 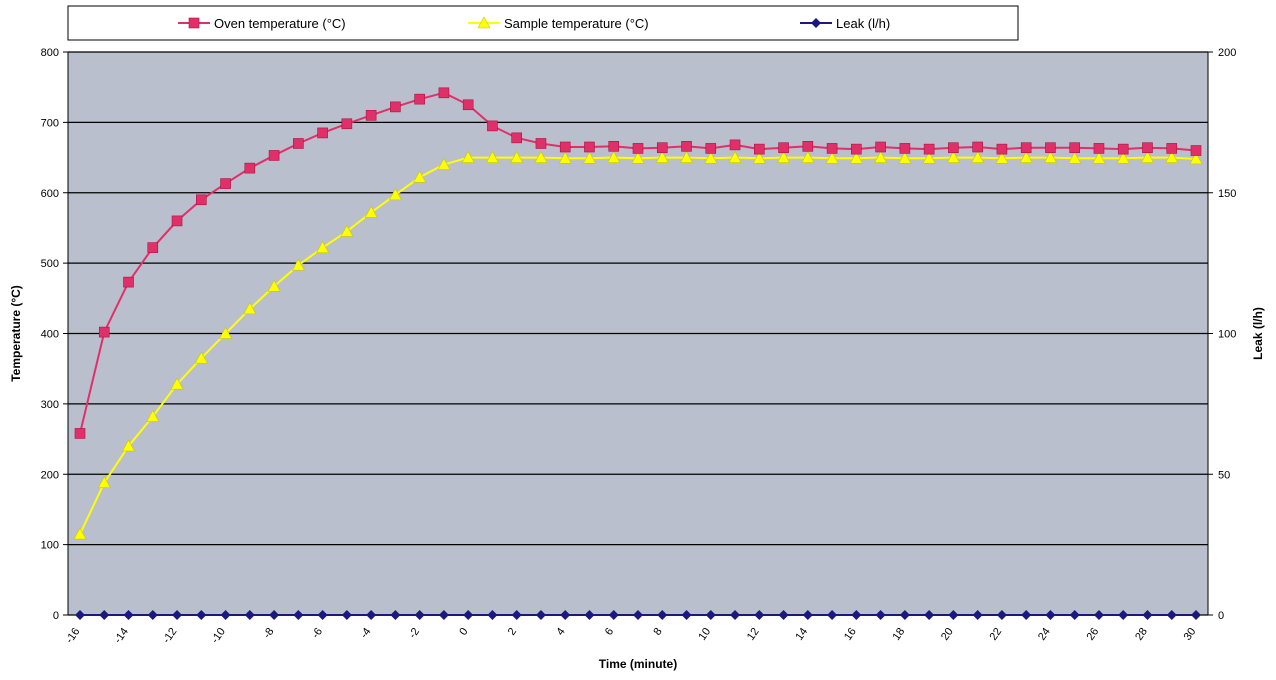 I want to click on x-tick-label: -2, so click(x=414, y=633).